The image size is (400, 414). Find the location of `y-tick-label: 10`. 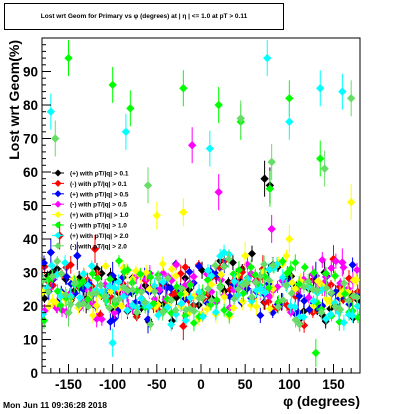

y-tick-label: 10 is located at coordinates (30, 340).